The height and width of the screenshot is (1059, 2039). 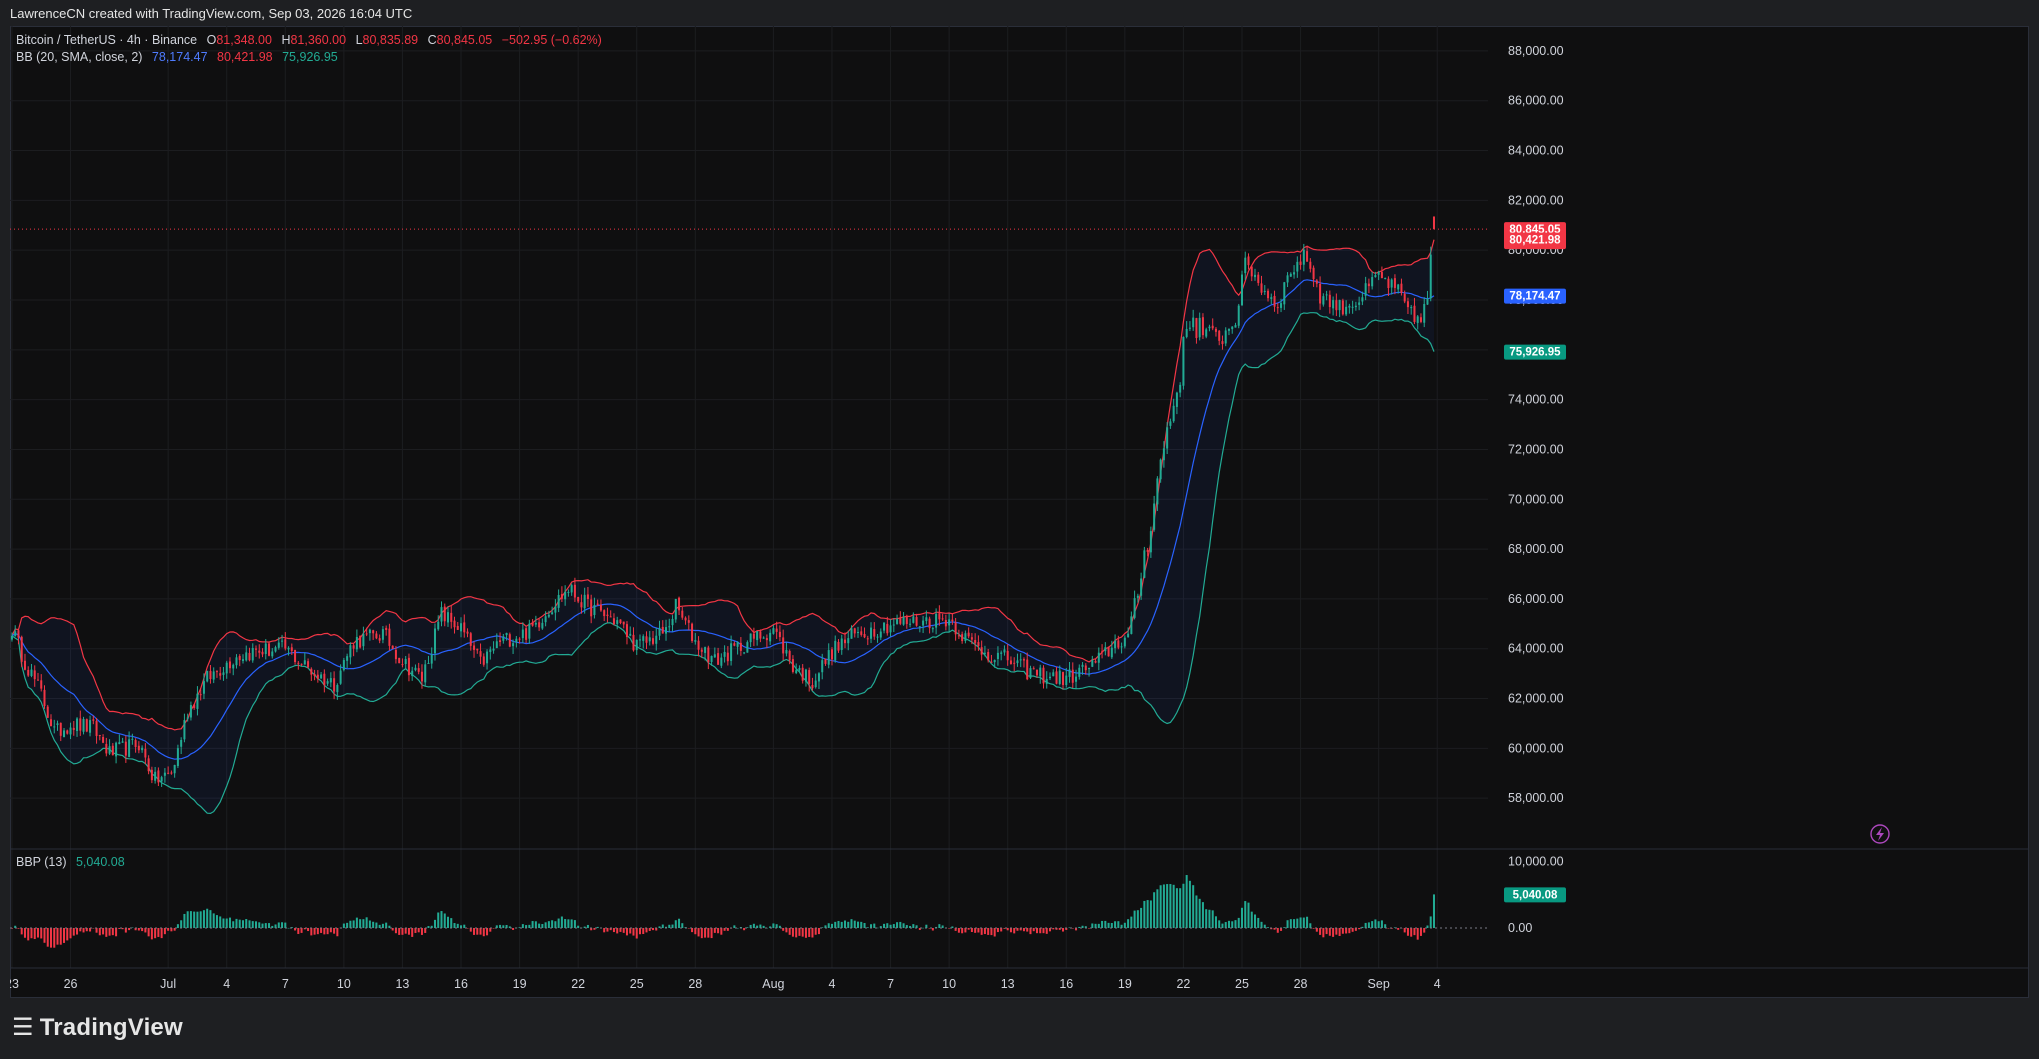 I want to click on time-tick-label: 4, so click(x=832, y=984).